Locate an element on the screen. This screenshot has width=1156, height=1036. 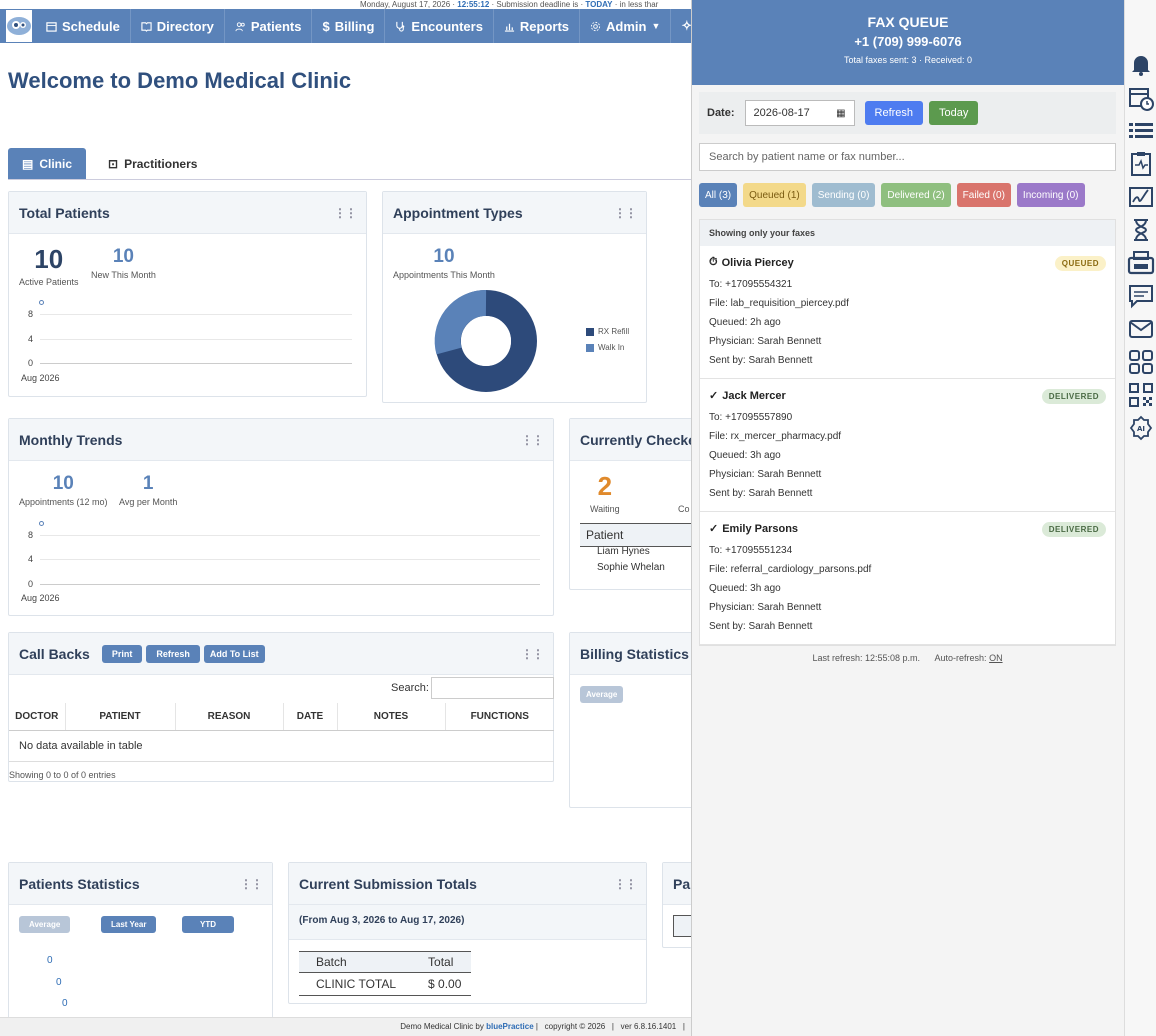
fax-file: File: lab_requisition_piercey.pdf is located at coordinates (779, 303).